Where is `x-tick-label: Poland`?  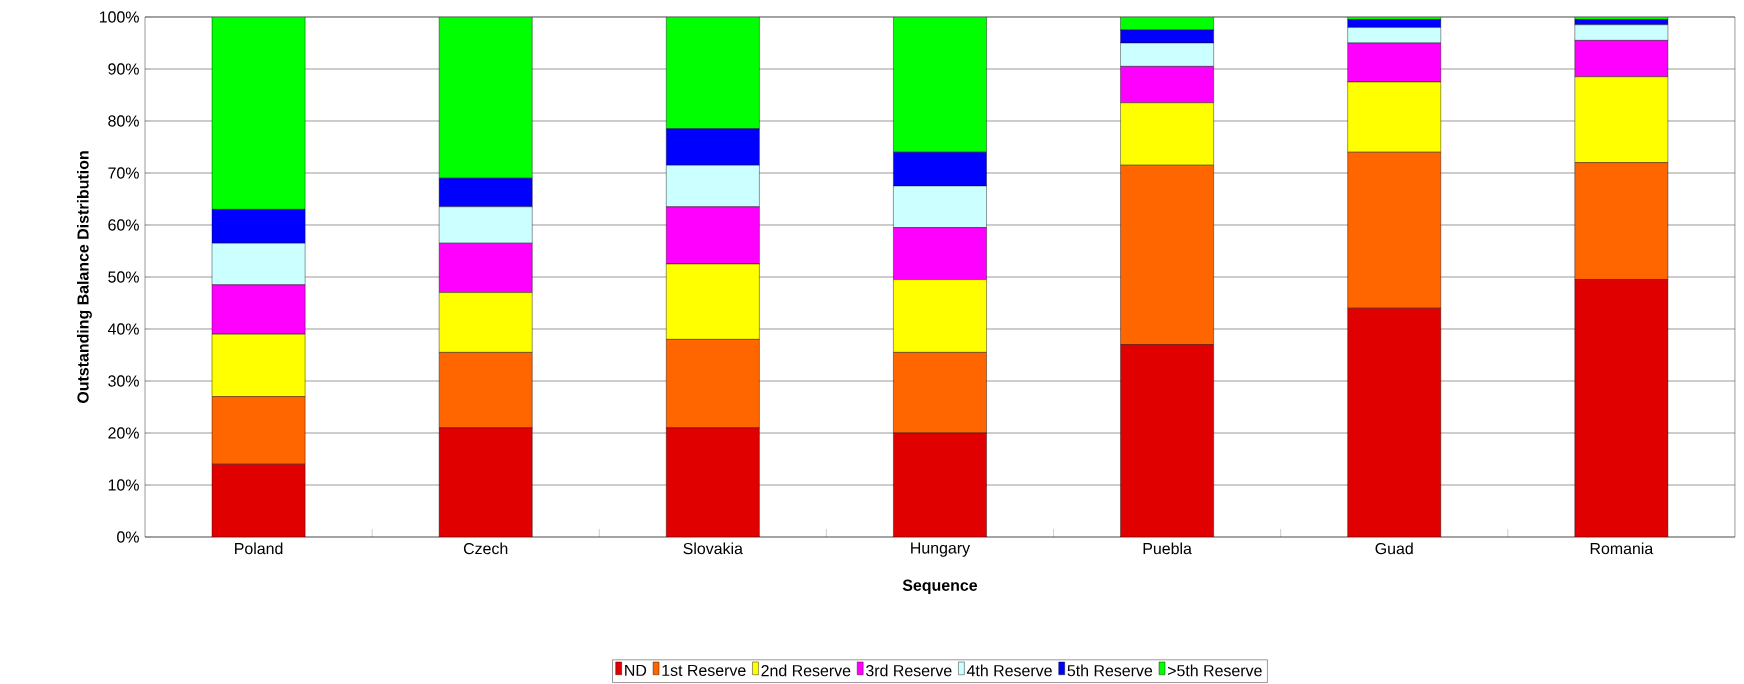 x-tick-label: Poland is located at coordinates (259, 548).